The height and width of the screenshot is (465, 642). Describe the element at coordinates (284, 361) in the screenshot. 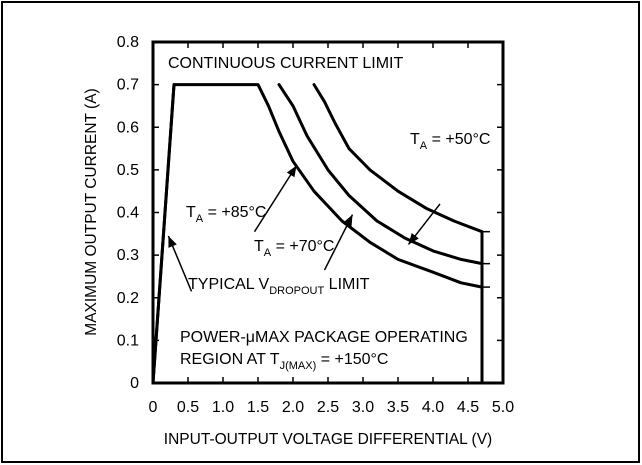

I see `annotation-region-line2: REGION AT TJ(MAX) = +150°C` at that location.